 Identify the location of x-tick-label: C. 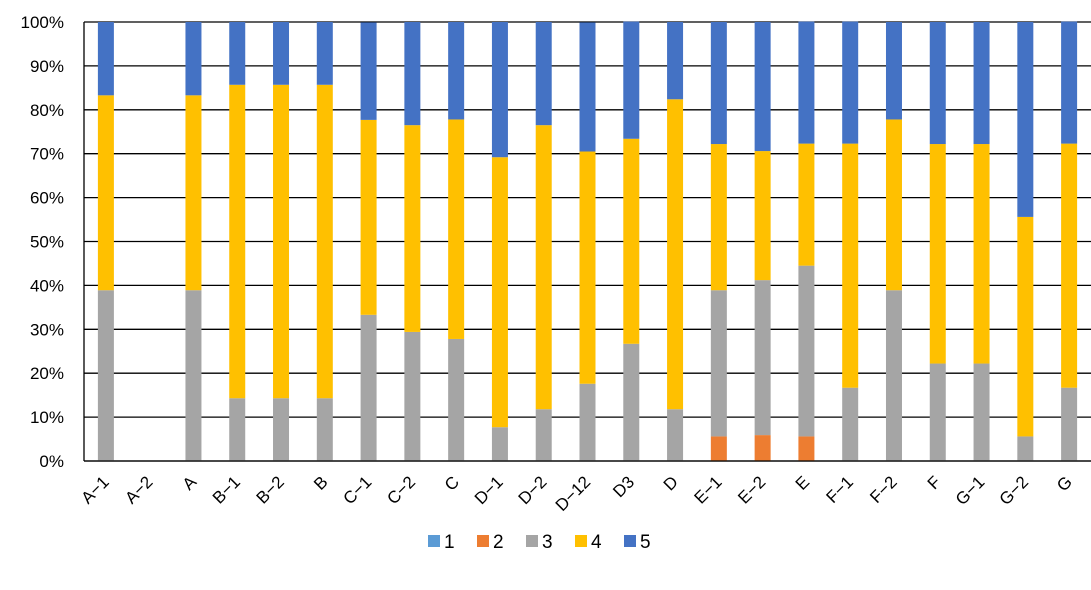
(452, 483).